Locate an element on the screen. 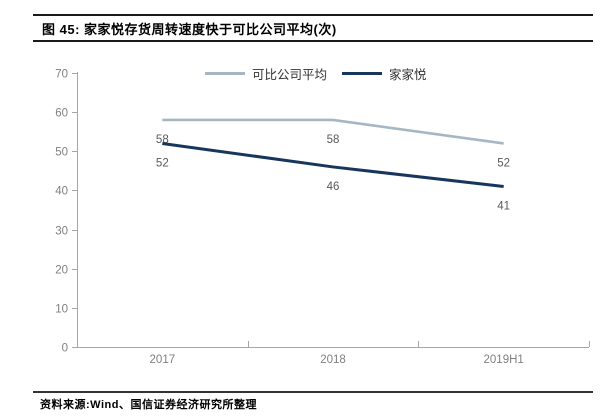 The height and width of the screenshot is (420, 606). legend-line-swatch-jiajiayue is located at coordinates (362, 73).